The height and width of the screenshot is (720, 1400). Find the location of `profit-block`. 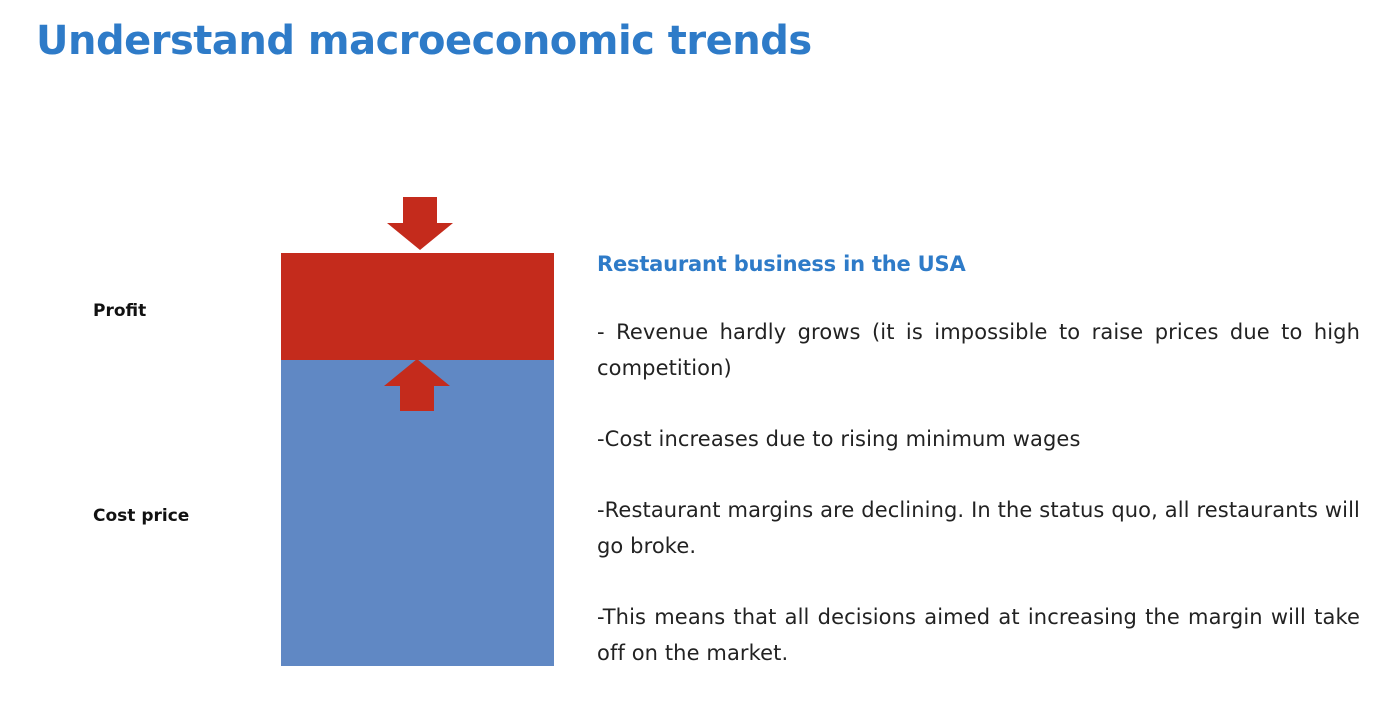

profit-block is located at coordinates (417, 306).